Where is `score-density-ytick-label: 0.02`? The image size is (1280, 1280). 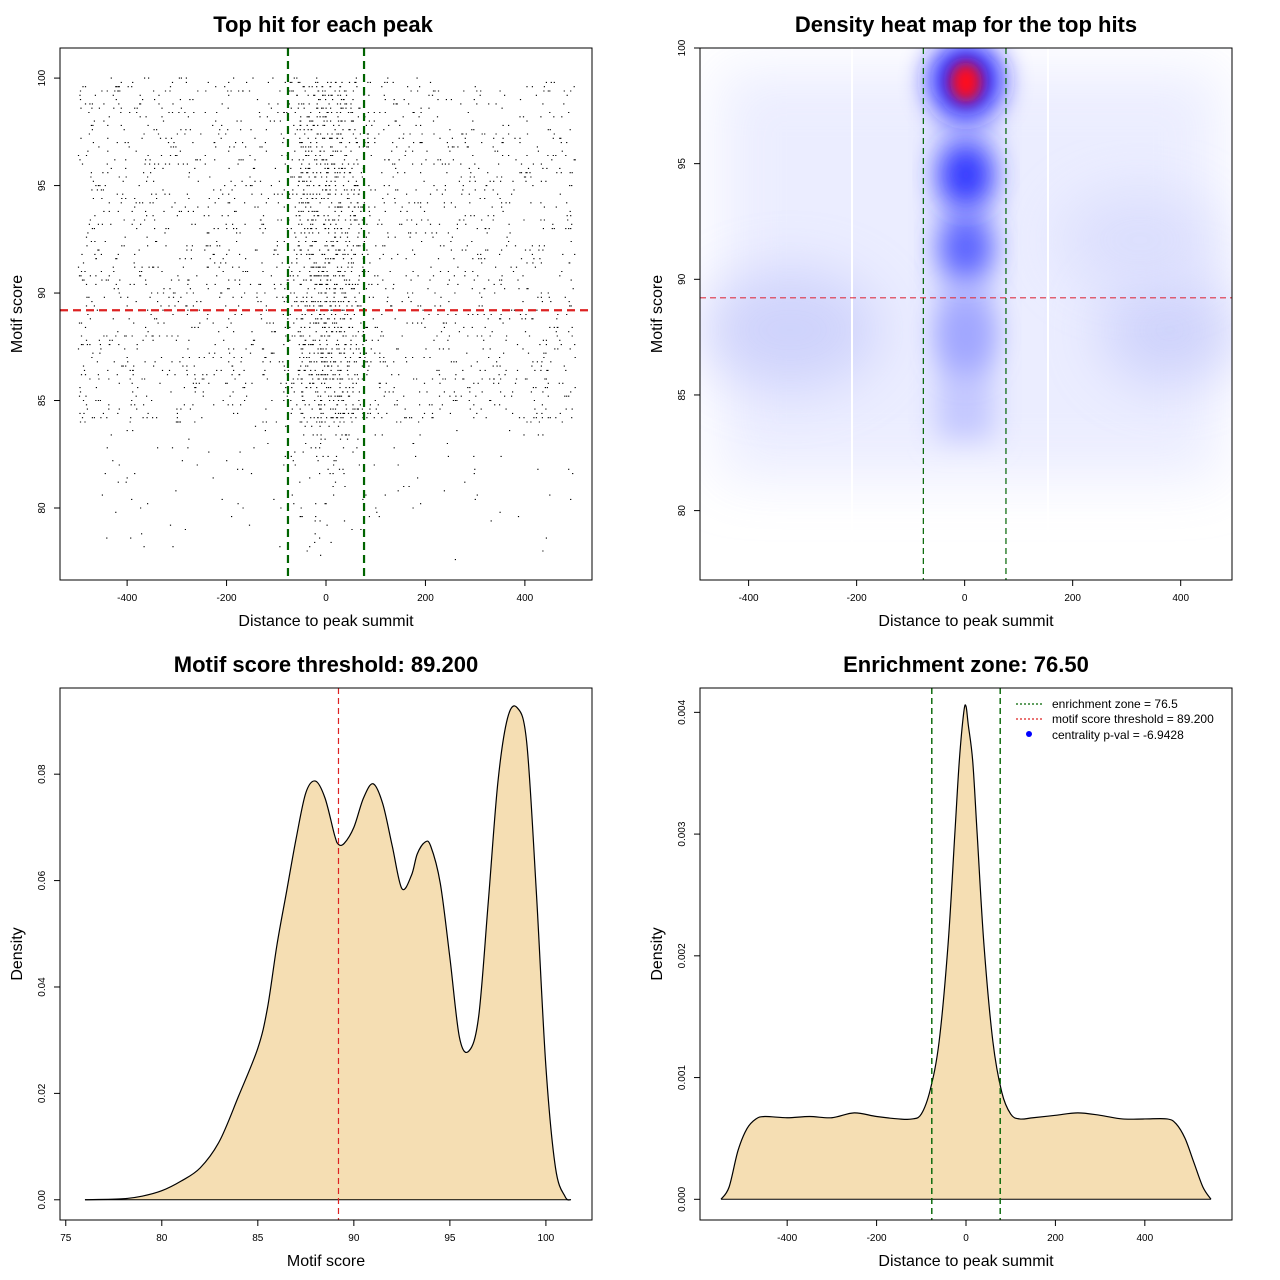
score-density-ytick-label: 0.02 is located at coordinates (42, 1093).